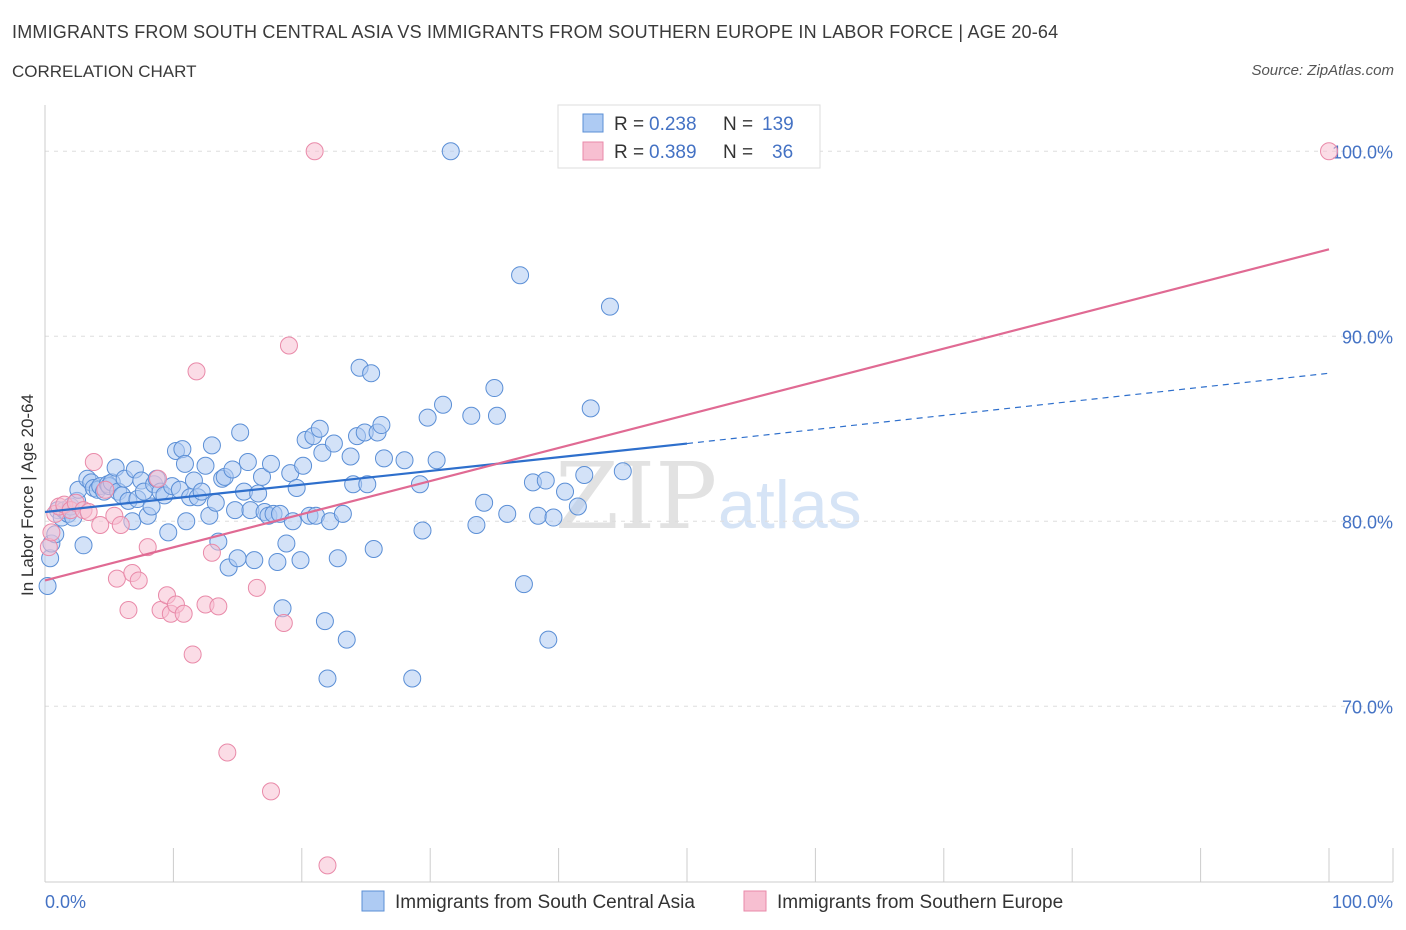  Describe the element at coordinates (593, 151) in the screenshot. I see `legend-swatch-pink` at that location.